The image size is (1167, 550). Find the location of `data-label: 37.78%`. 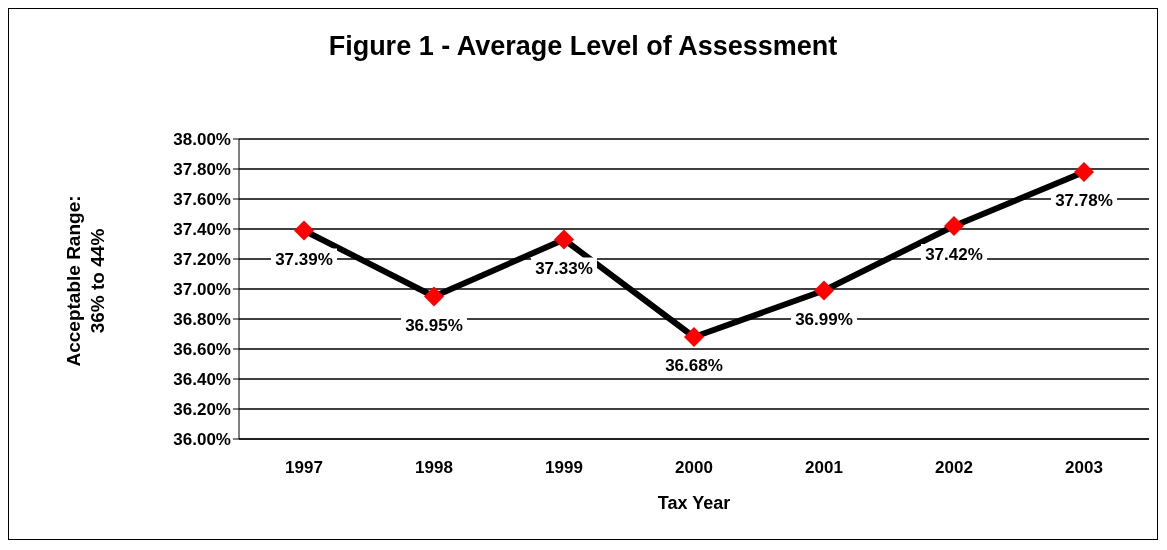

data-label: 37.78% is located at coordinates (1084, 200).